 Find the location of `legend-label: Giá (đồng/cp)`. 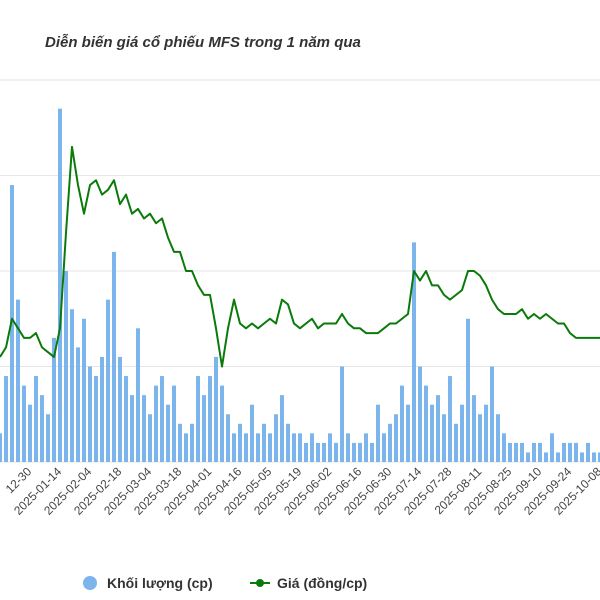

legend-label: Giá (đồng/cp) is located at coordinates (322, 583).